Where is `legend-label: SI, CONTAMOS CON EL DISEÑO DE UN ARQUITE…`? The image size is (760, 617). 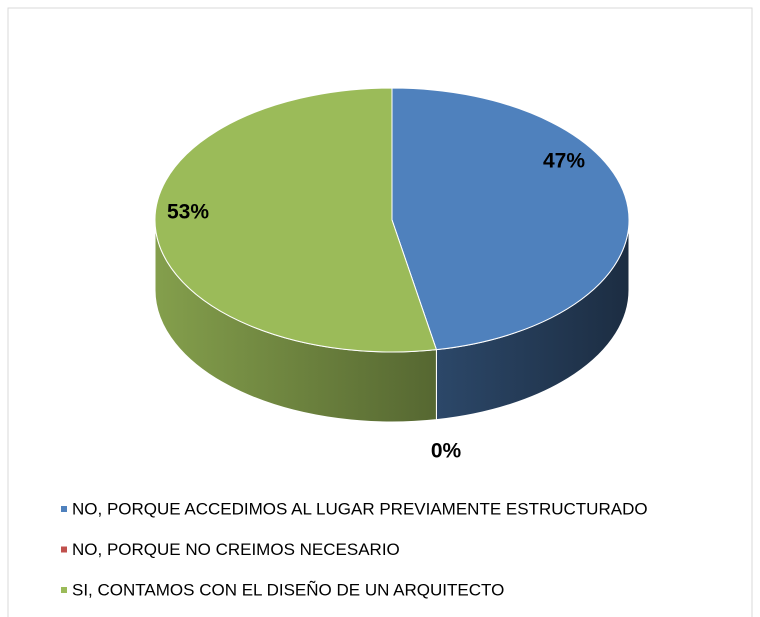 legend-label: SI, CONTAMOS CON EL DISEÑO DE UN ARQUITE… is located at coordinates (288, 589).